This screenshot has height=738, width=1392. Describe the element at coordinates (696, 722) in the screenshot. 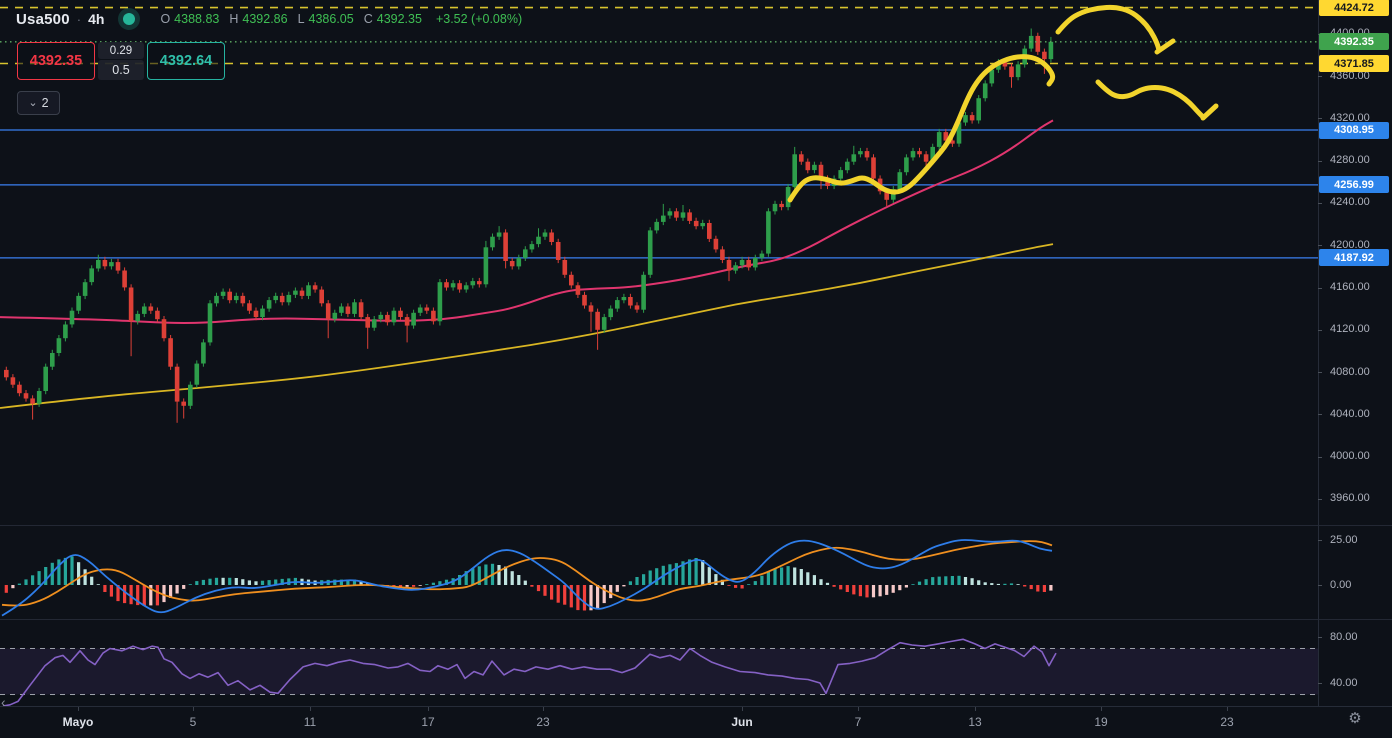

I see `time-axis: Mayo 5 11 17 23 Jun 7 13 19 23` at that location.